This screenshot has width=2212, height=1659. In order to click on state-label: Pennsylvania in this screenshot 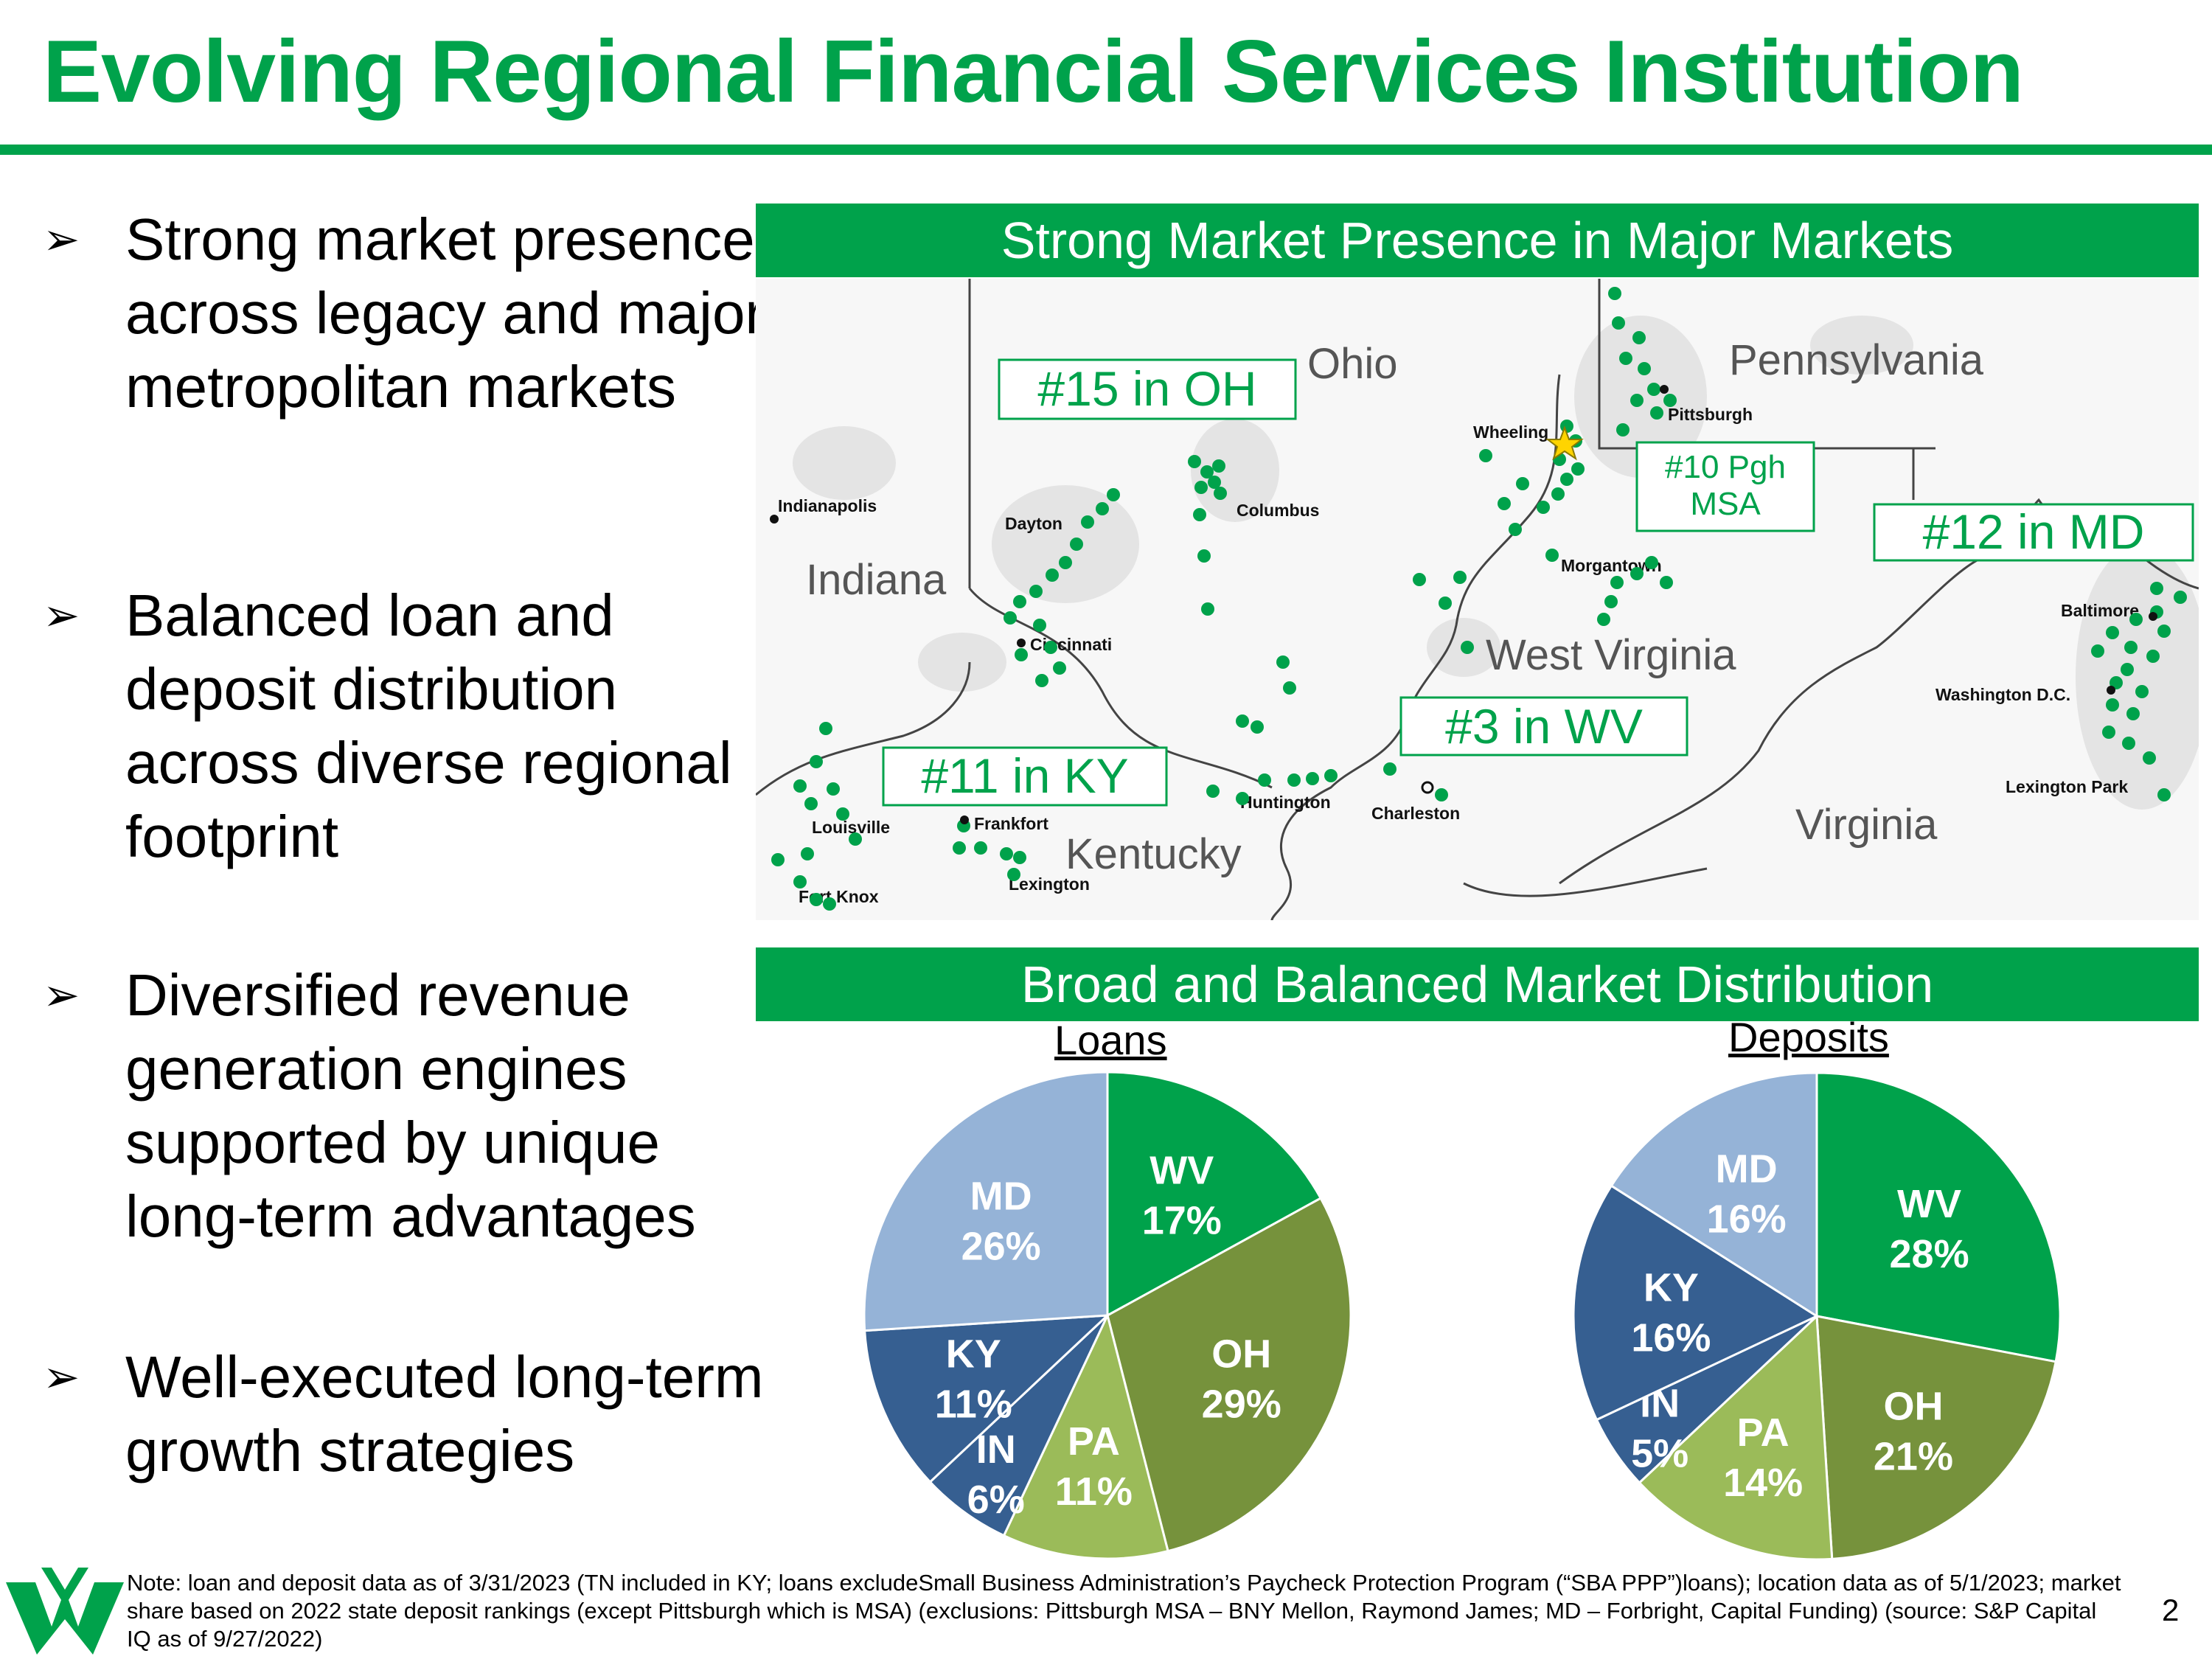, I will do `click(1856, 360)`.